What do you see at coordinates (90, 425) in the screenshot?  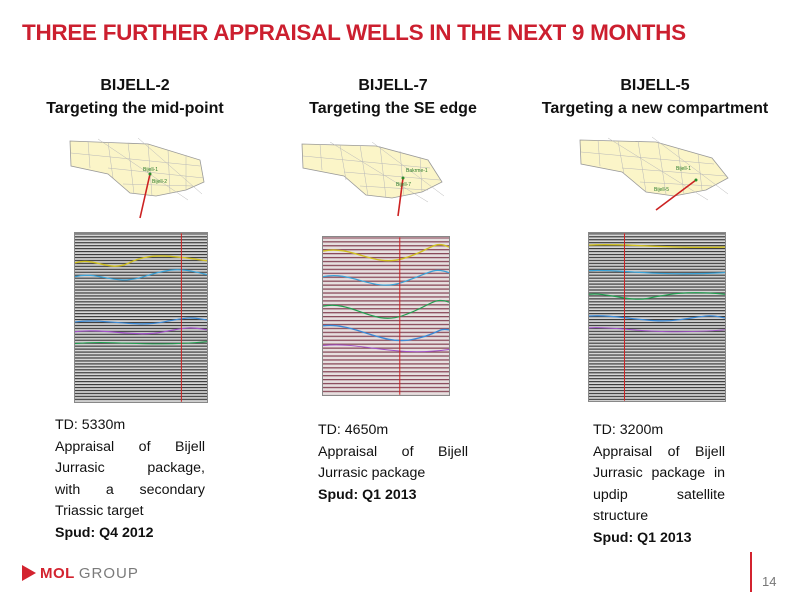 I see `td-value: TD: 5330m` at bounding box center [90, 425].